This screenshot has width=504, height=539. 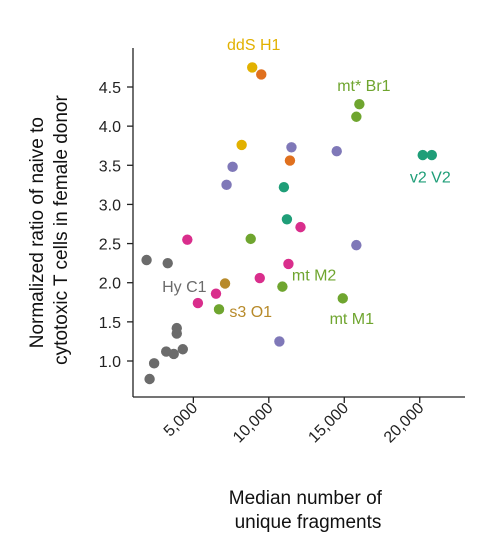 I want to click on point-annotation: v2 V2, so click(x=430, y=178).